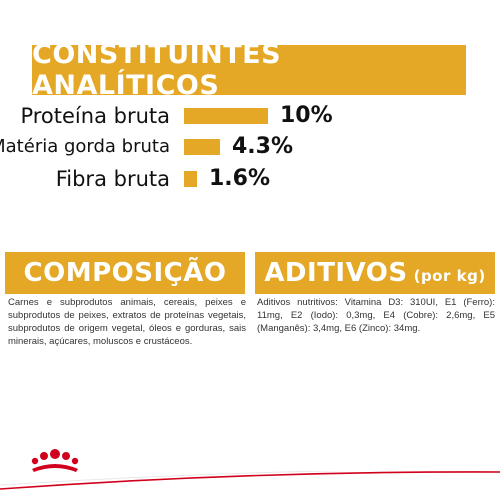 The height and width of the screenshot is (500, 500). I want to click on additives-heading: ADITIVOS, so click(336, 273).